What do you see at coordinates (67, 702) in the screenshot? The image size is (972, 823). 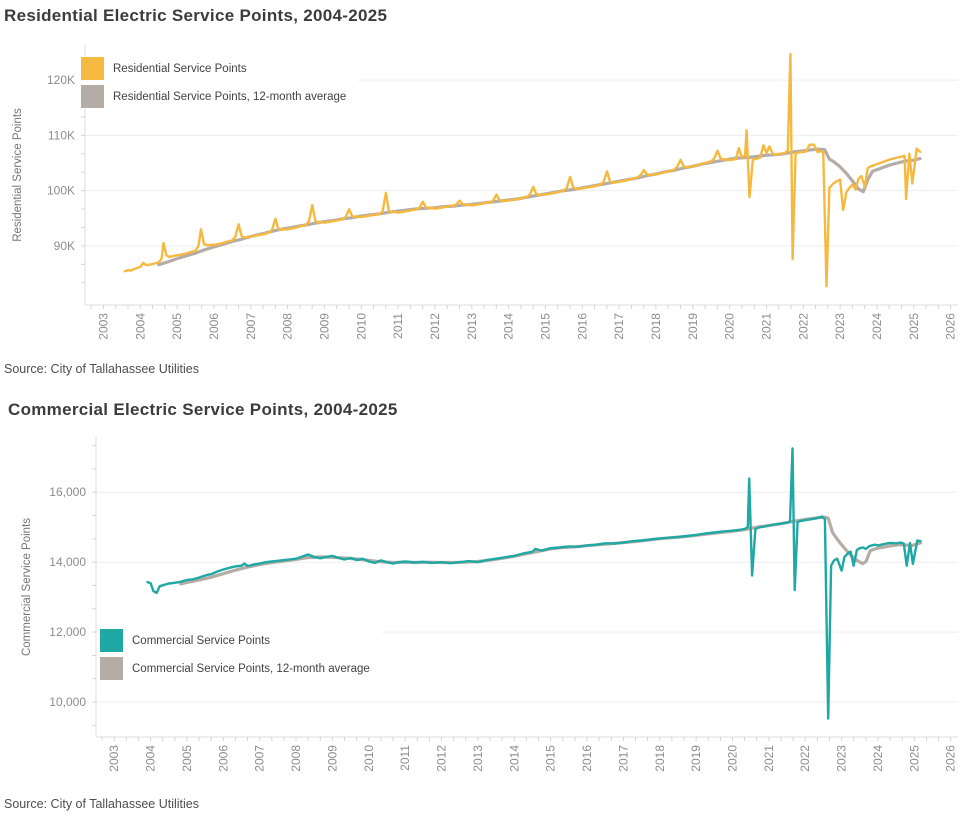 I see `svg-text: 10,000` at bounding box center [67, 702].